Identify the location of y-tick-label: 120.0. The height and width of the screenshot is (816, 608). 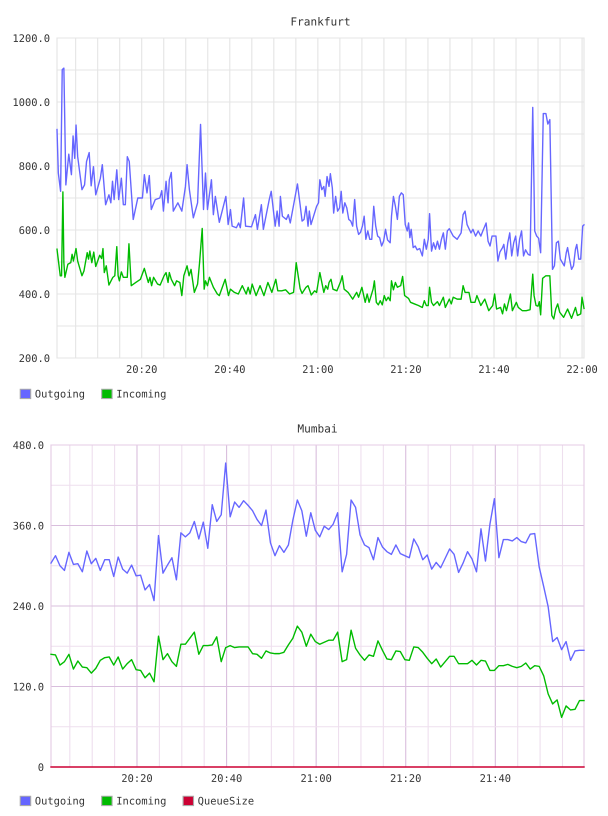
(29, 686).